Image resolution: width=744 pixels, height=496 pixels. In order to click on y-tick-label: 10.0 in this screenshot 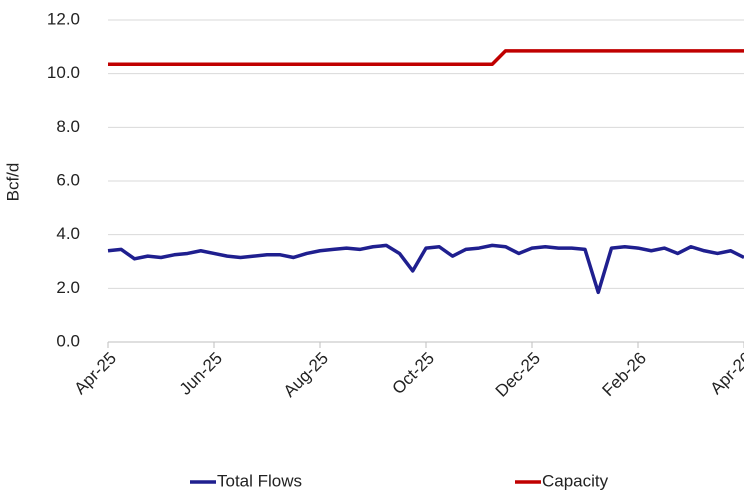, I will do `click(63, 72)`.